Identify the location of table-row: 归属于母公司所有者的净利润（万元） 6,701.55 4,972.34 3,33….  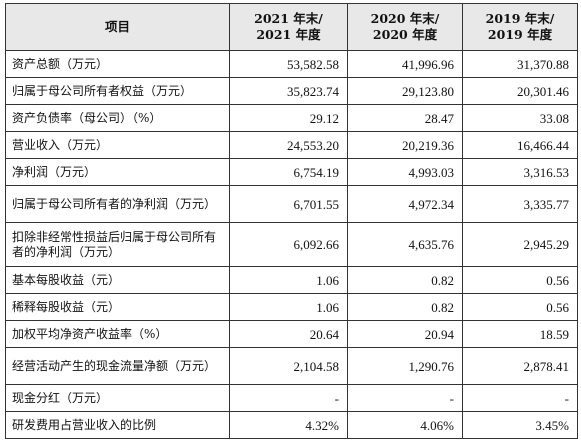
(291, 204).